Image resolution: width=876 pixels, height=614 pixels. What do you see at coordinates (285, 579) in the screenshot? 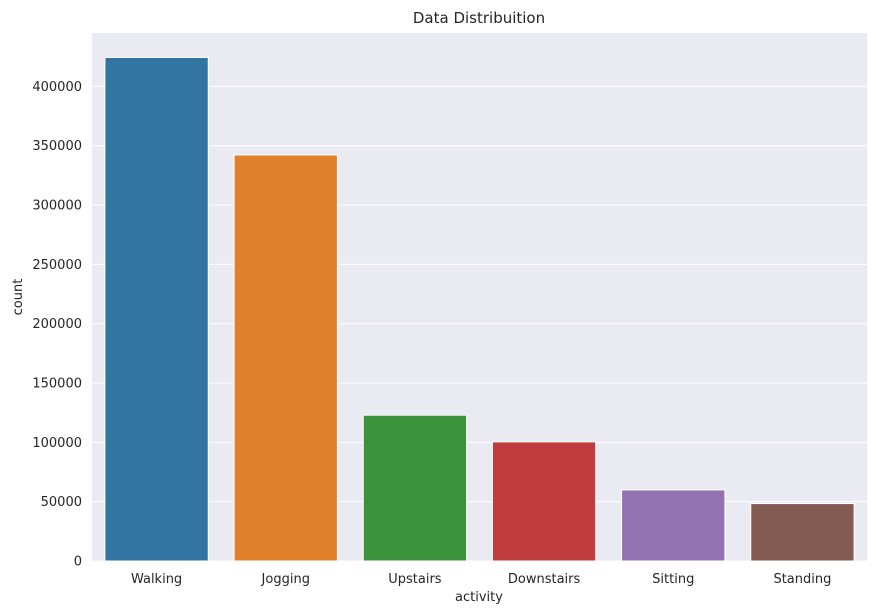
I see `x-tick-label: Jogging` at bounding box center [285, 579].